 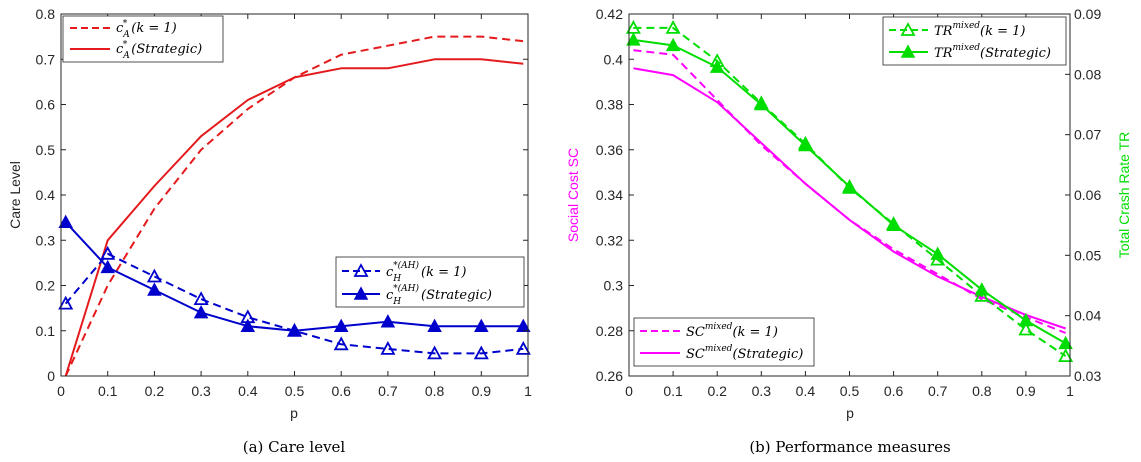 What do you see at coordinates (609, 105) in the screenshot?
I see `y-tick-label: 0.38` at bounding box center [609, 105].